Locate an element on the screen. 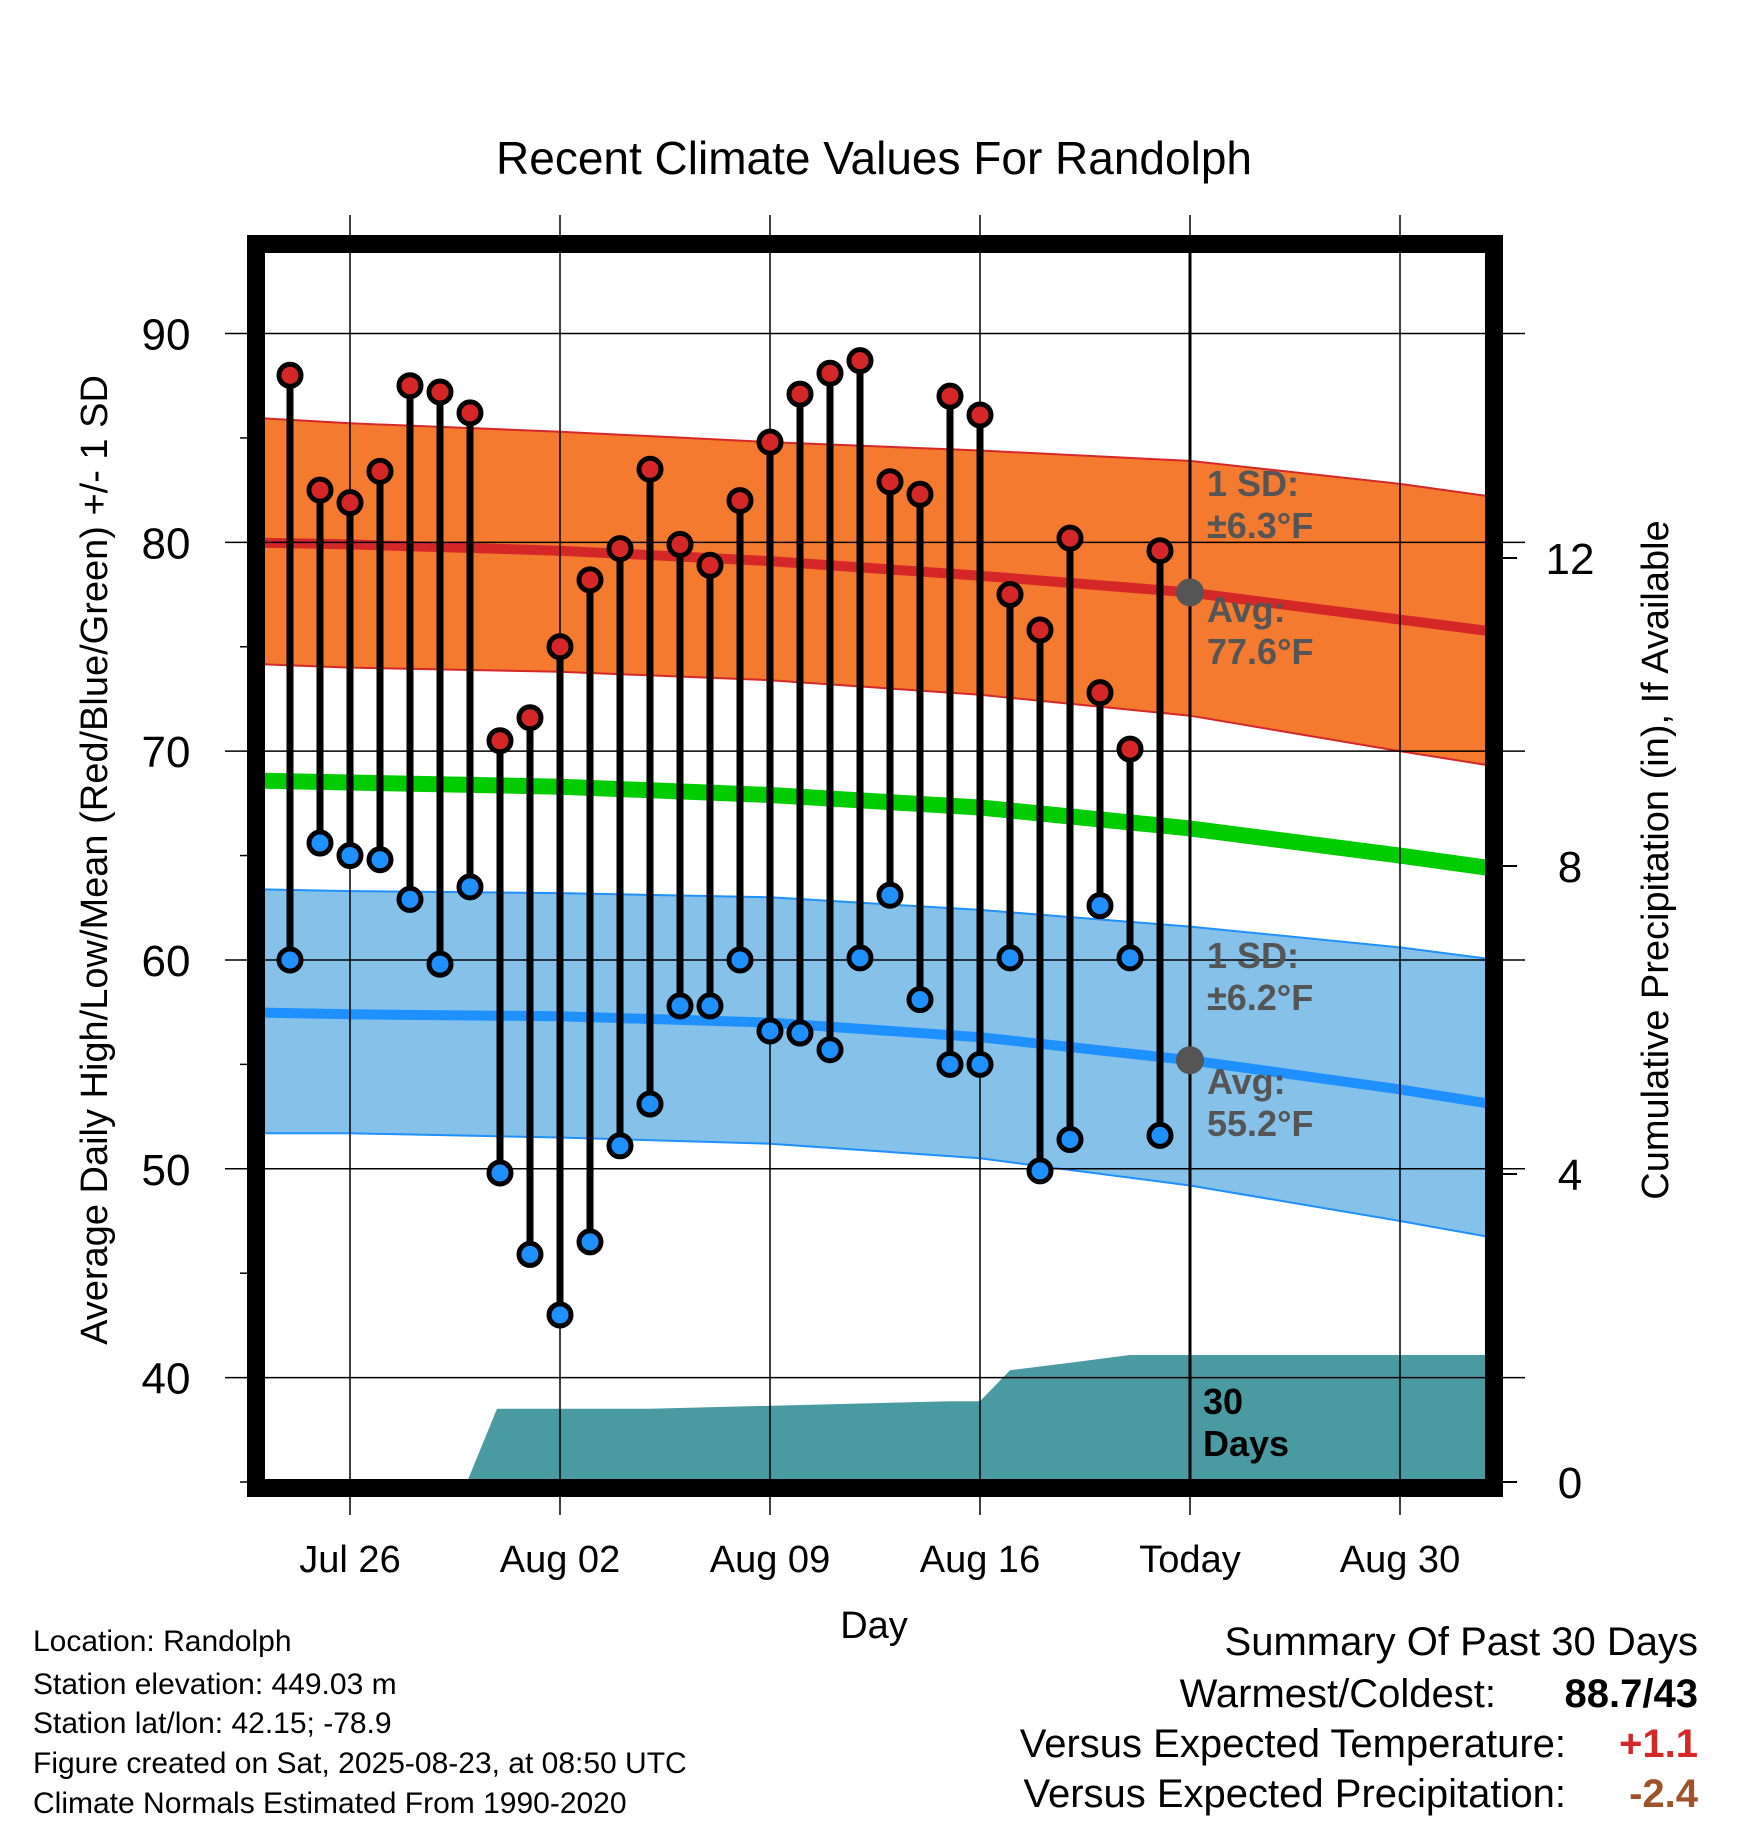 This screenshot has height=1828, width=1748. high-avg-label: Avg: is located at coordinates (1246, 609).